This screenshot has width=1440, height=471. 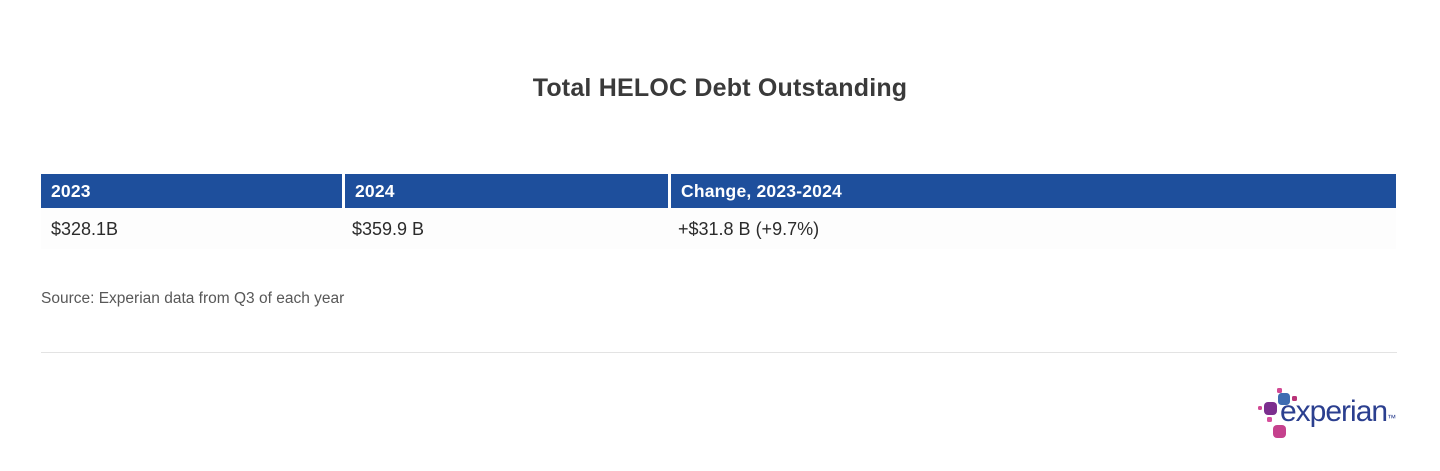 I want to click on table-header-row: 2023 2024 Change, 2023-2024, so click(x=718, y=191).